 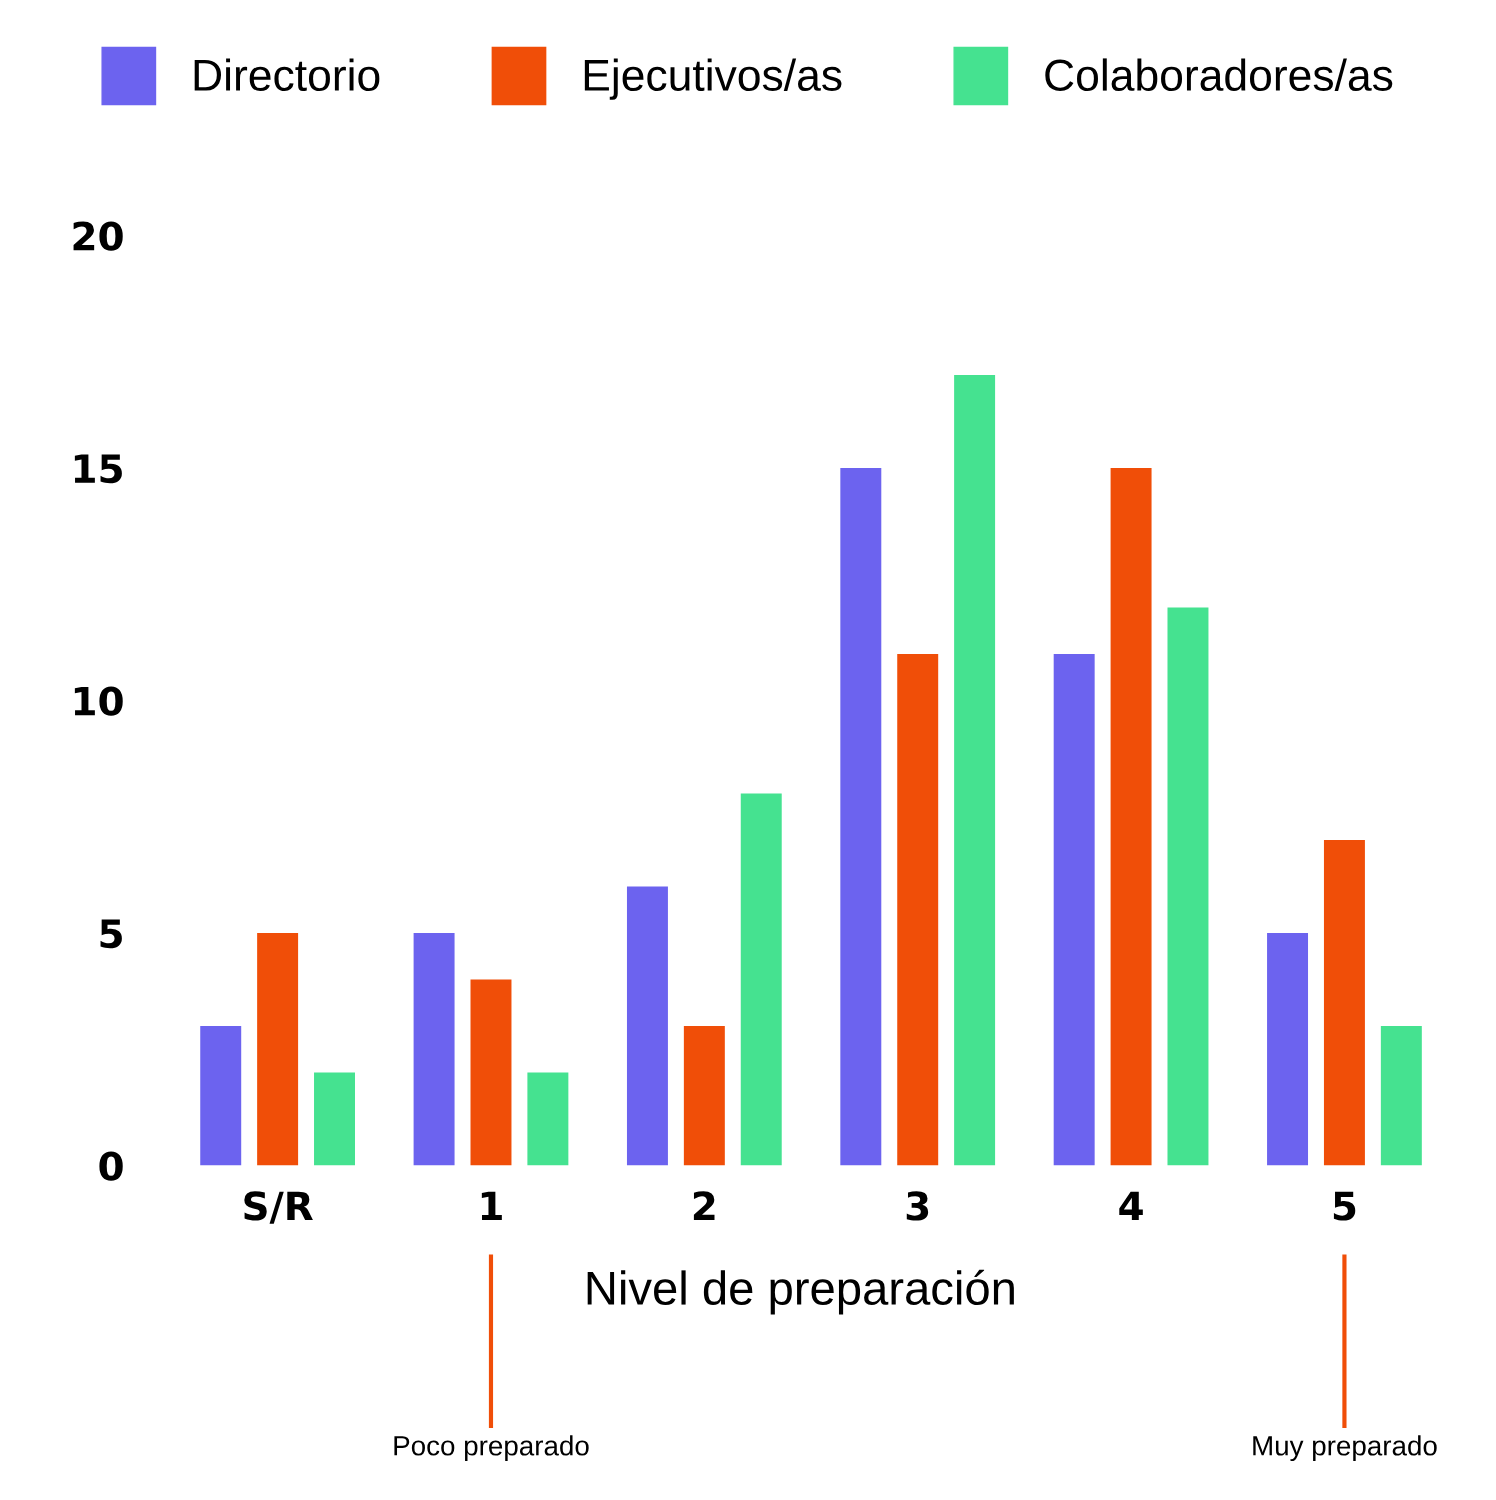 What do you see at coordinates (713, 79) in the screenshot?
I see `legend-label: Ejecutivos/as` at bounding box center [713, 79].